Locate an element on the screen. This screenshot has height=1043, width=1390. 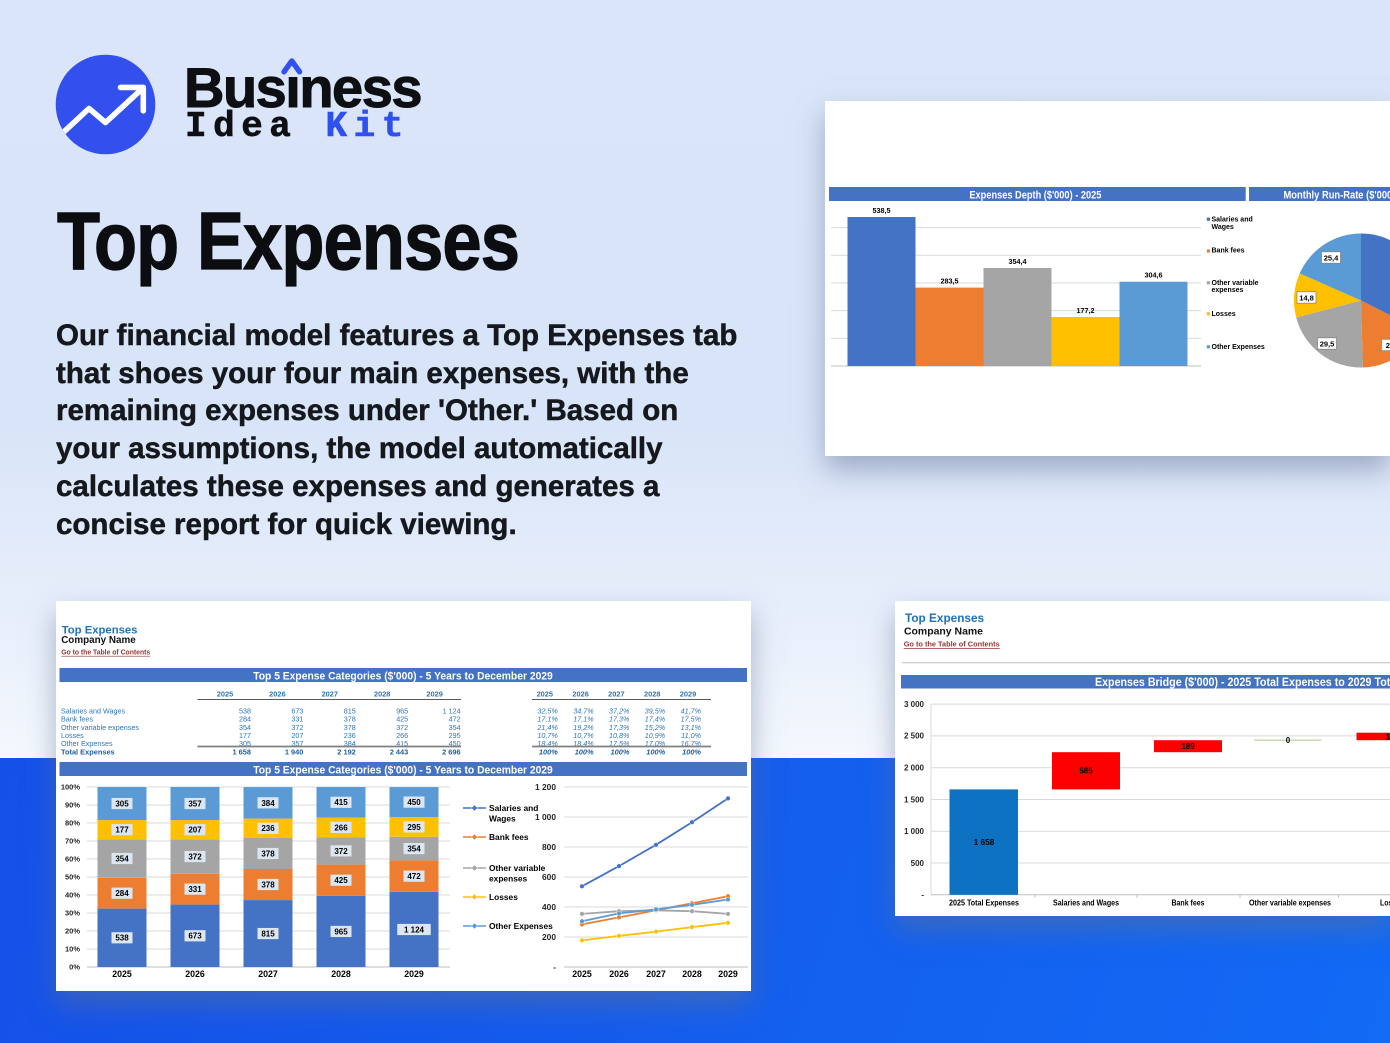
svg-text: 11 is located at coordinates (1388, 736).